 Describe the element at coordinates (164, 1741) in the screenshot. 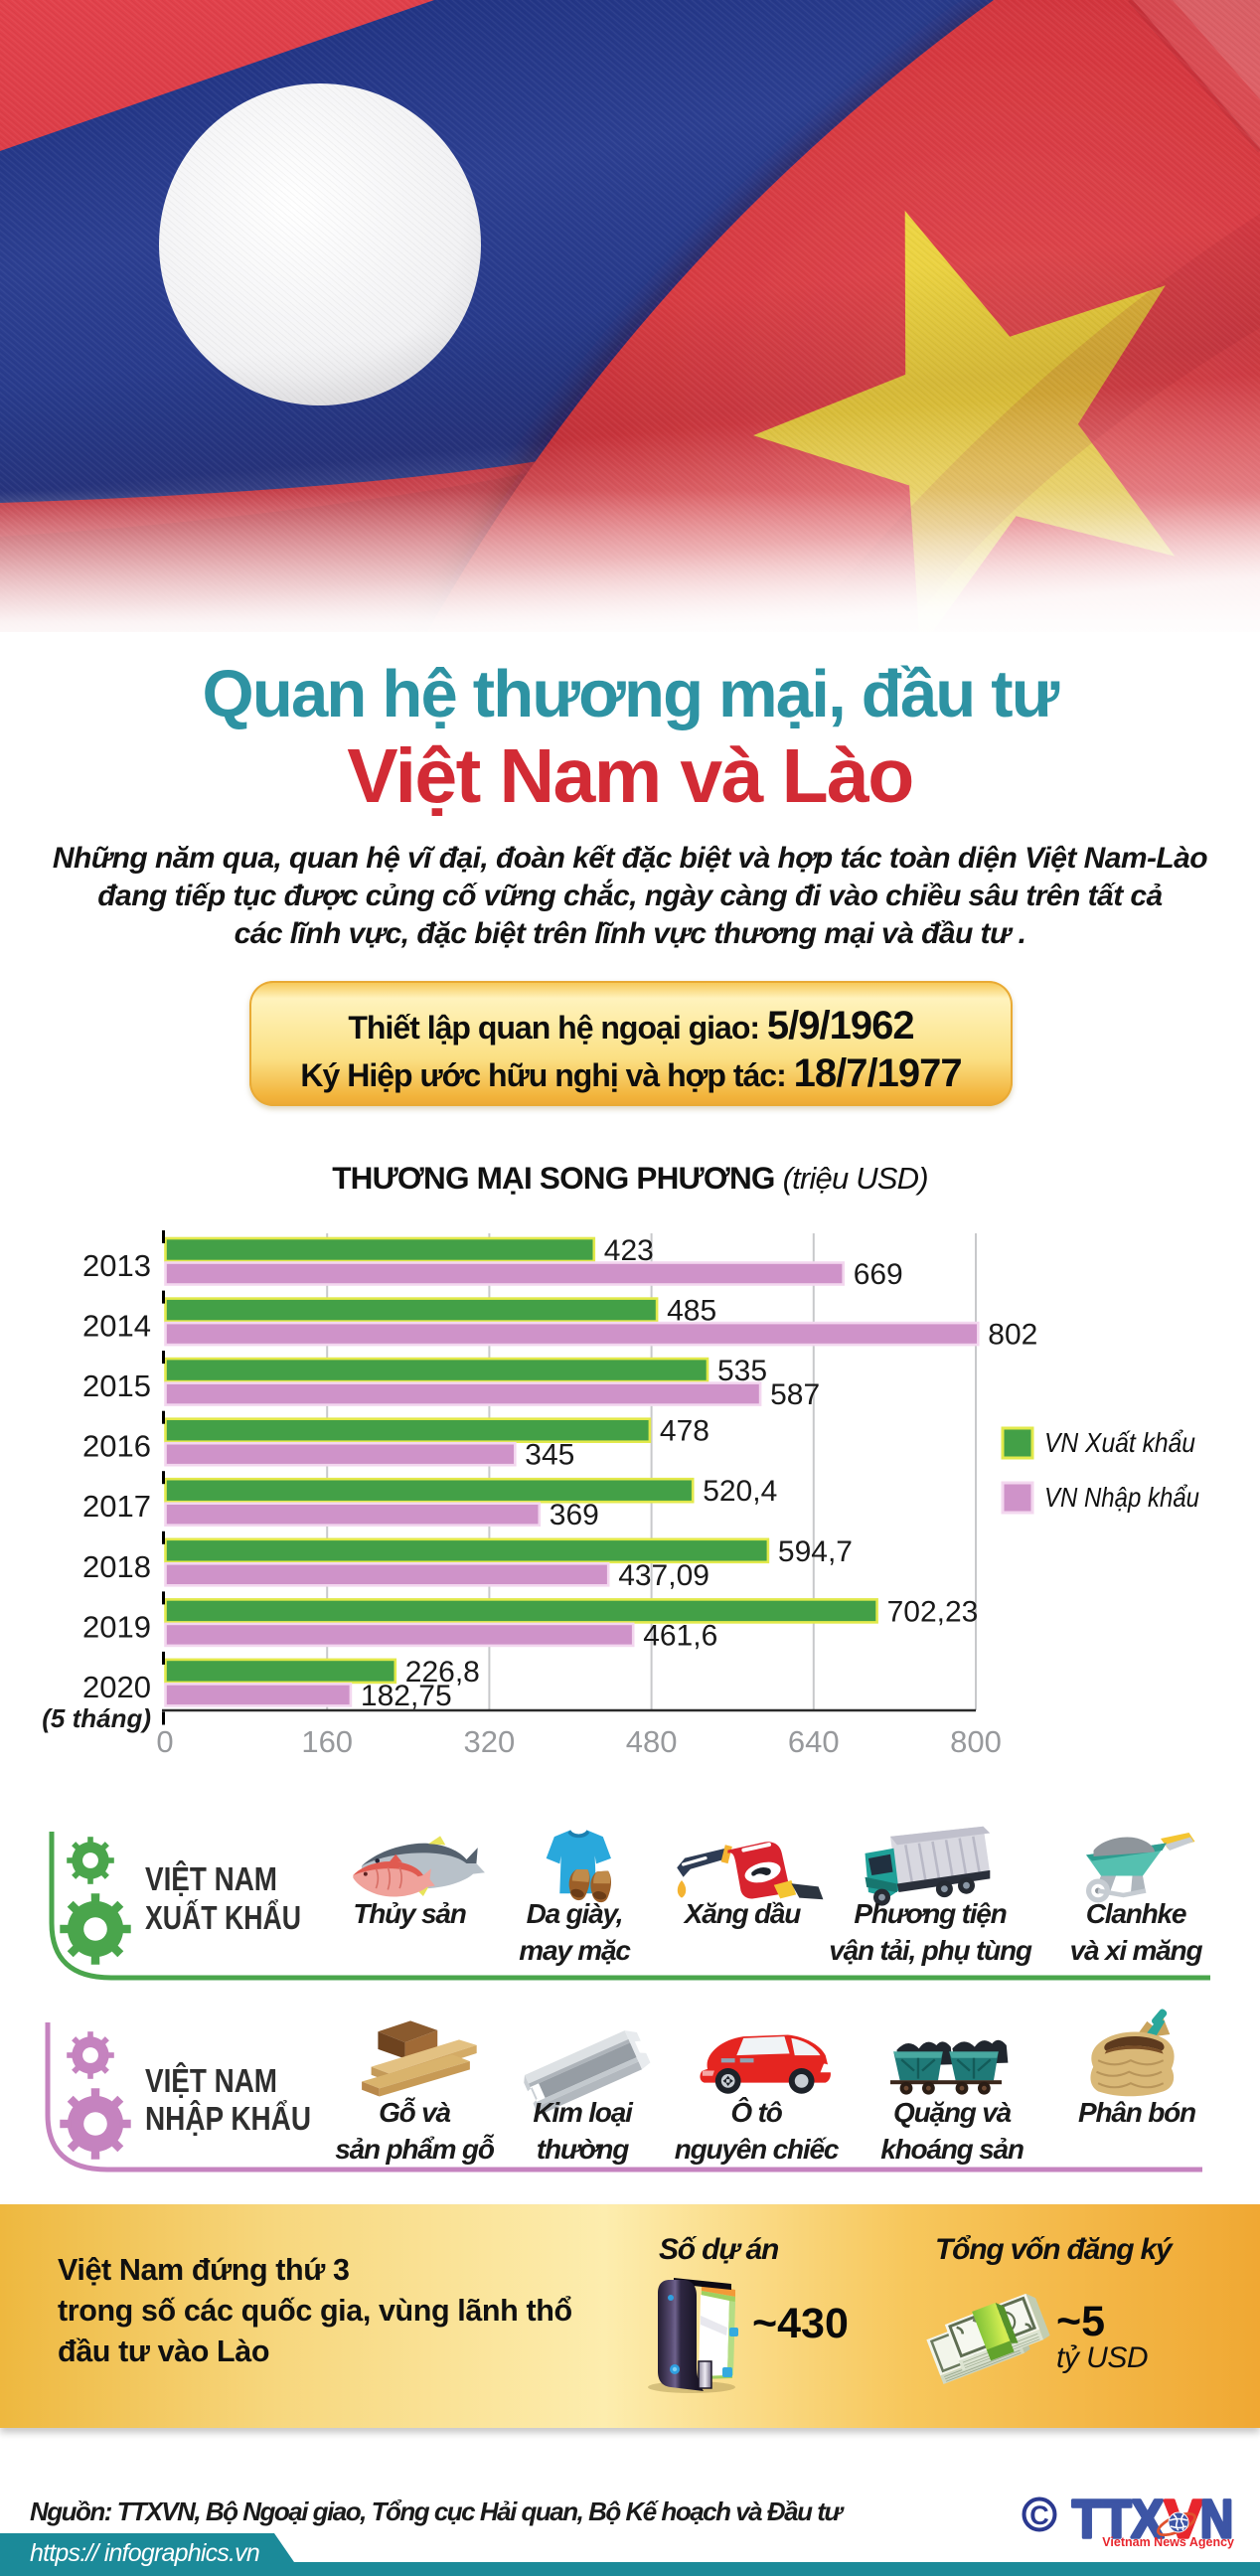

I see `svg-text: 0` at that location.